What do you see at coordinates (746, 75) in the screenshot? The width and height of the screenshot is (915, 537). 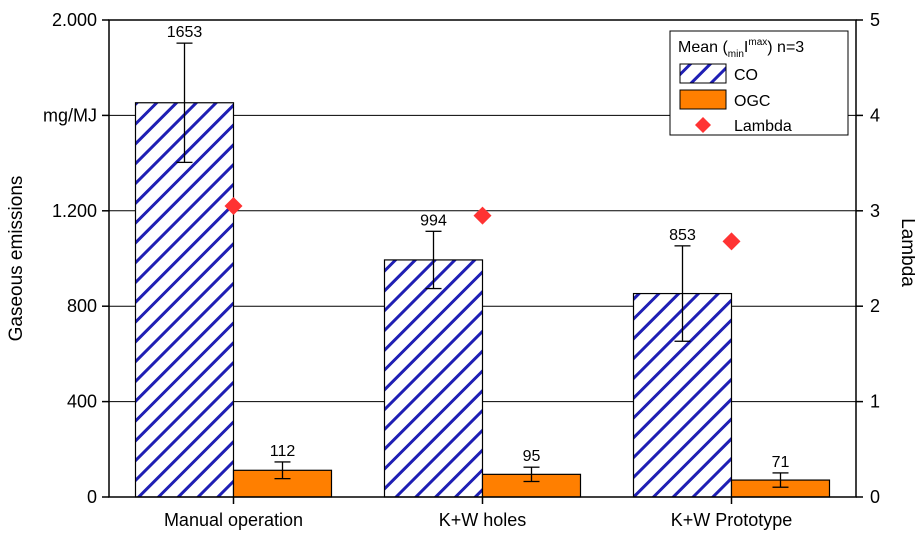 I see `legend-label-co: CO` at bounding box center [746, 75].